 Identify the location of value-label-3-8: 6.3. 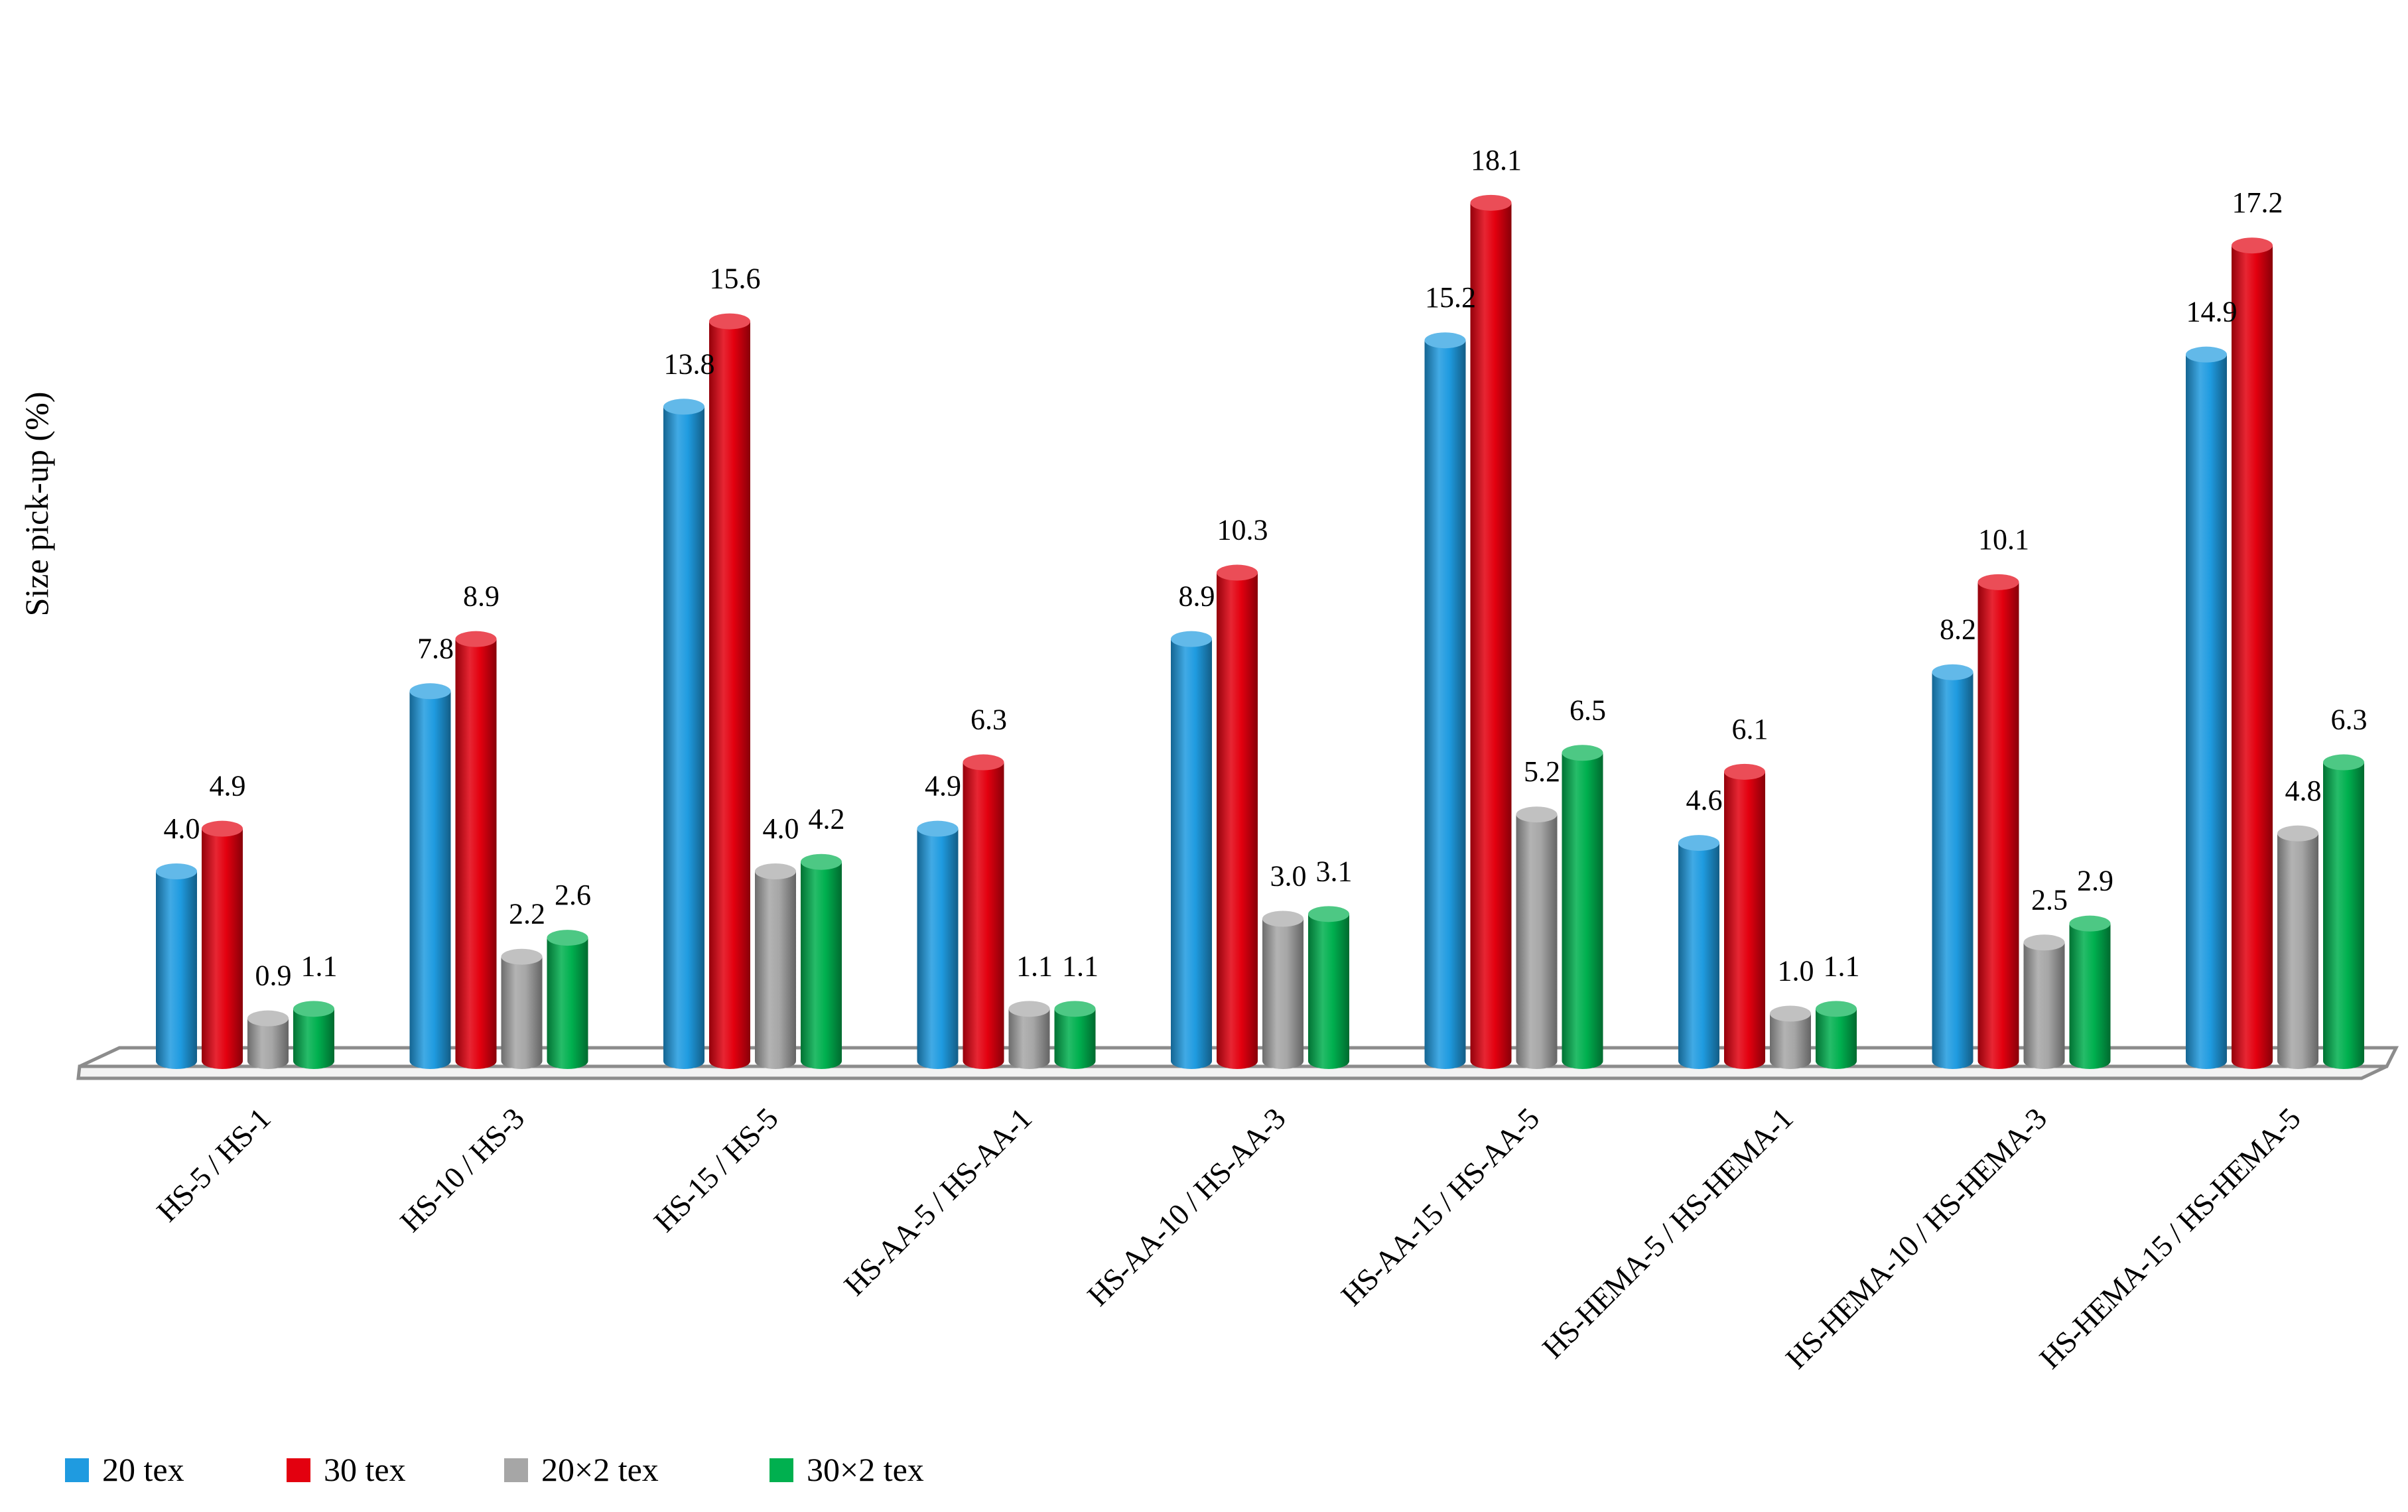
(2349, 720).